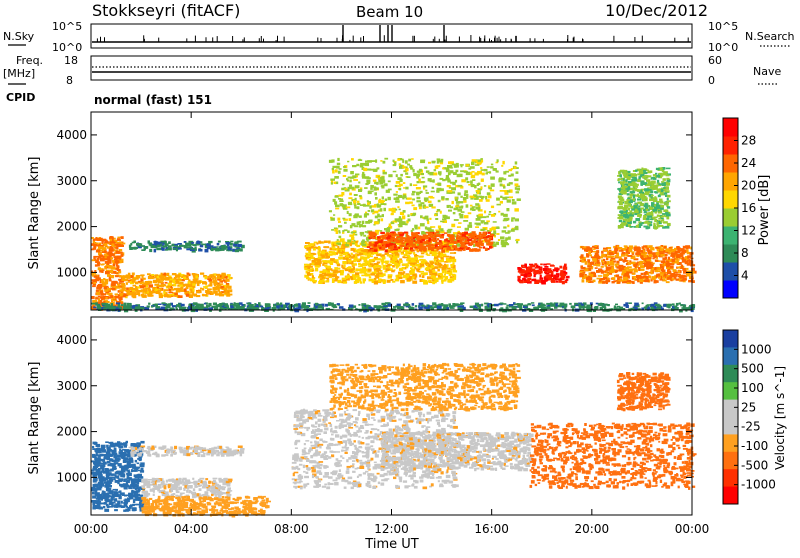  What do you see at coordinates (34, 418) in the screenshot?
I see `velocity-ylabel: Slant Range [km]` at bounding box center [34, 418].